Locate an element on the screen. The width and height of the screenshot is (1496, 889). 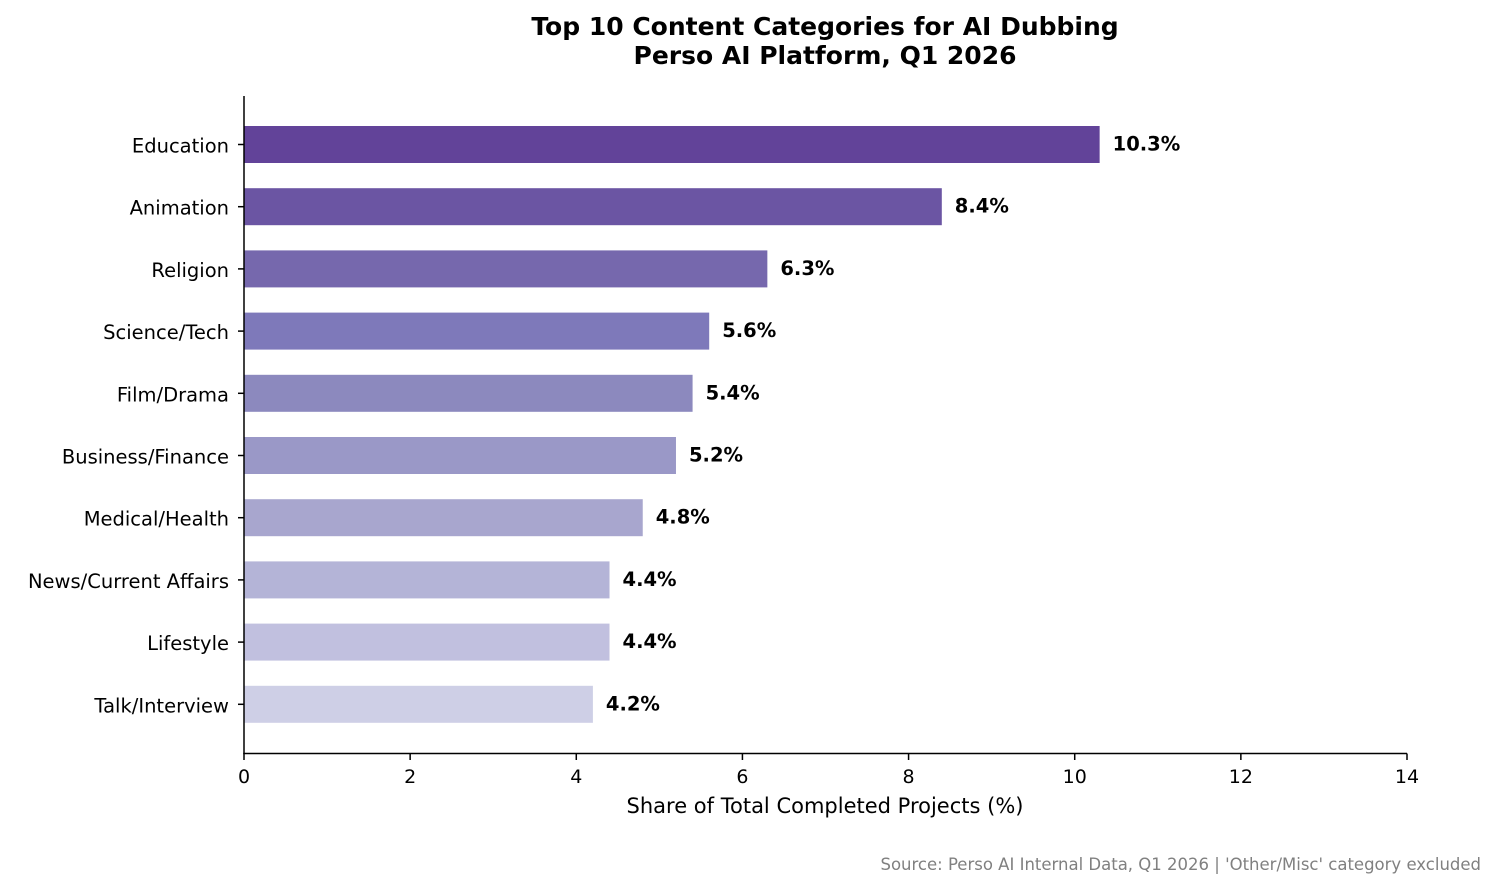
value-label-education: 10.3% is located at coordinates (1147, 144).